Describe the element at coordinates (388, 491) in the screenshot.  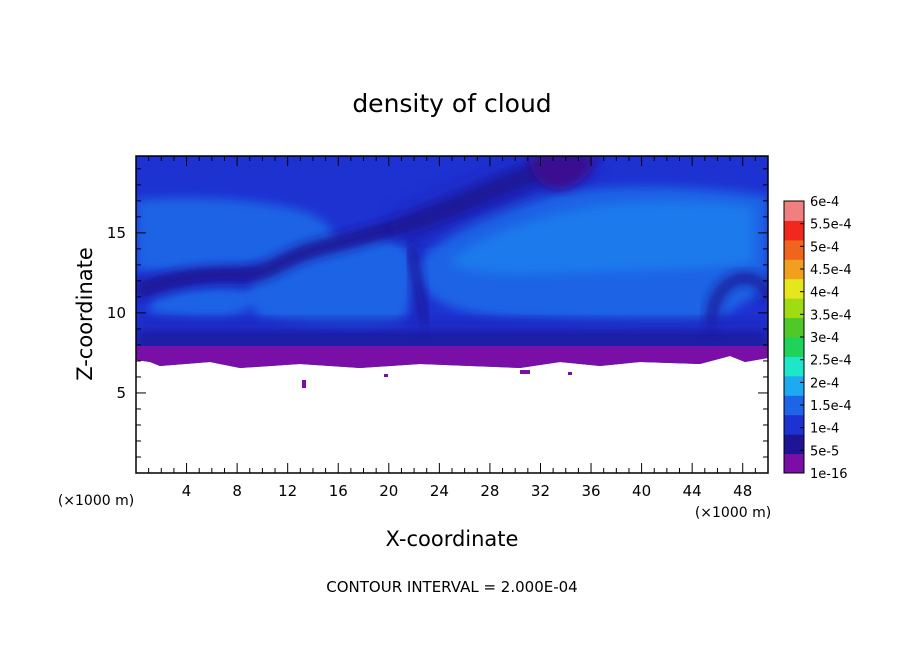
I see `x-tick-label: 20` at that location.